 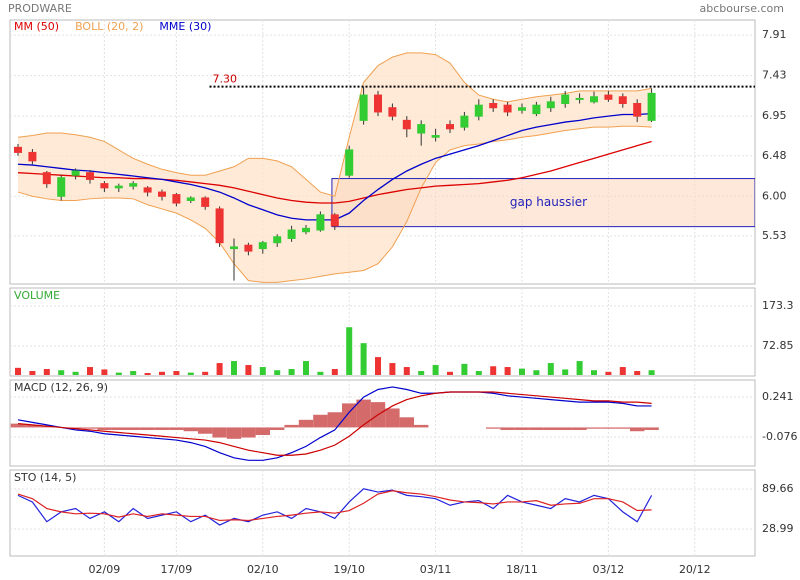 What do you see at coordinates (774, 75) in the screenshot?
I see `y-tick-label: 7.43` at bounding box center [774, 75].